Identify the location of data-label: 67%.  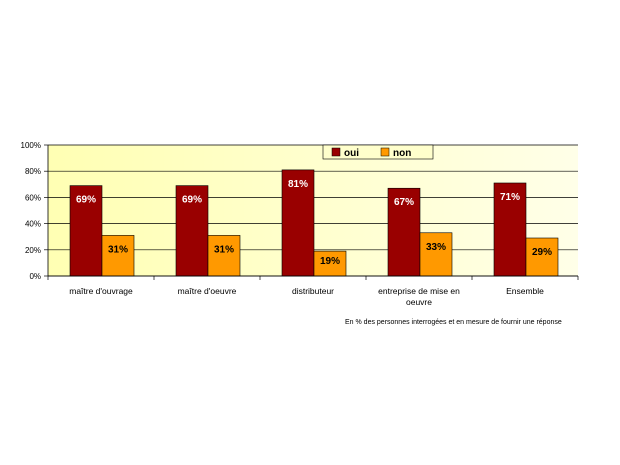
(404, 202).